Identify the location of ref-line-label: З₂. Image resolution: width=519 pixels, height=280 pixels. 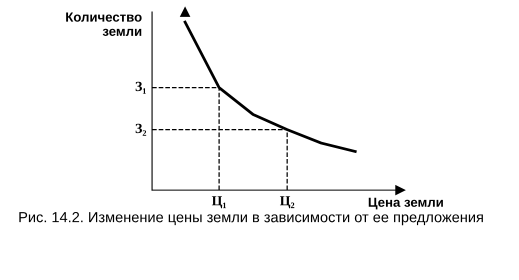
(141, 130).